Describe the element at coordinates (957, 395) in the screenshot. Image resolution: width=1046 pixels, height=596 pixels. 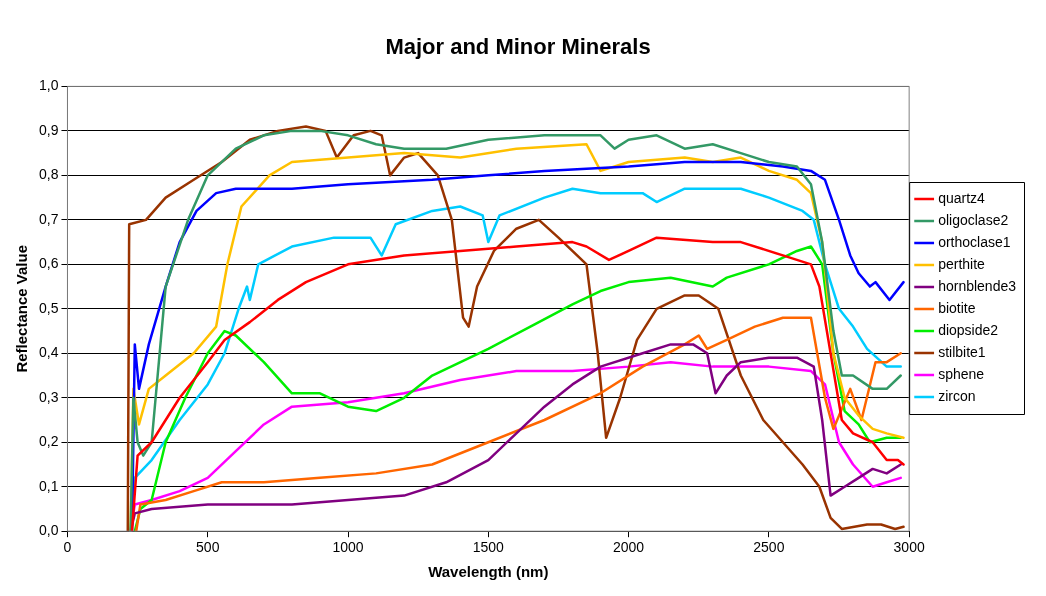
I see `legend-label: zircon` at that location.